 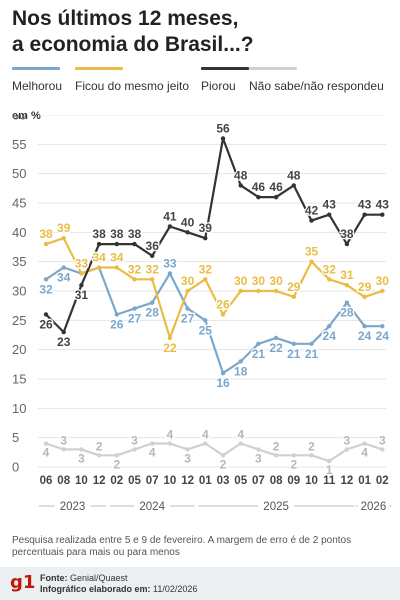 I want to click on y-tick-label: 50, so click(x=19, y=173).